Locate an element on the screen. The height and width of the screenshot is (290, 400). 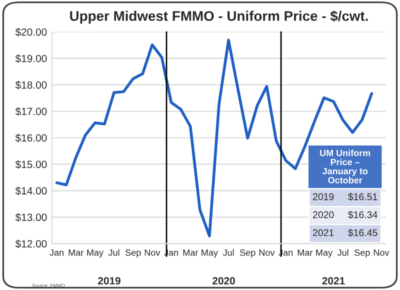
y-tick-label: $15.00 is located at coordinates (31, 164).